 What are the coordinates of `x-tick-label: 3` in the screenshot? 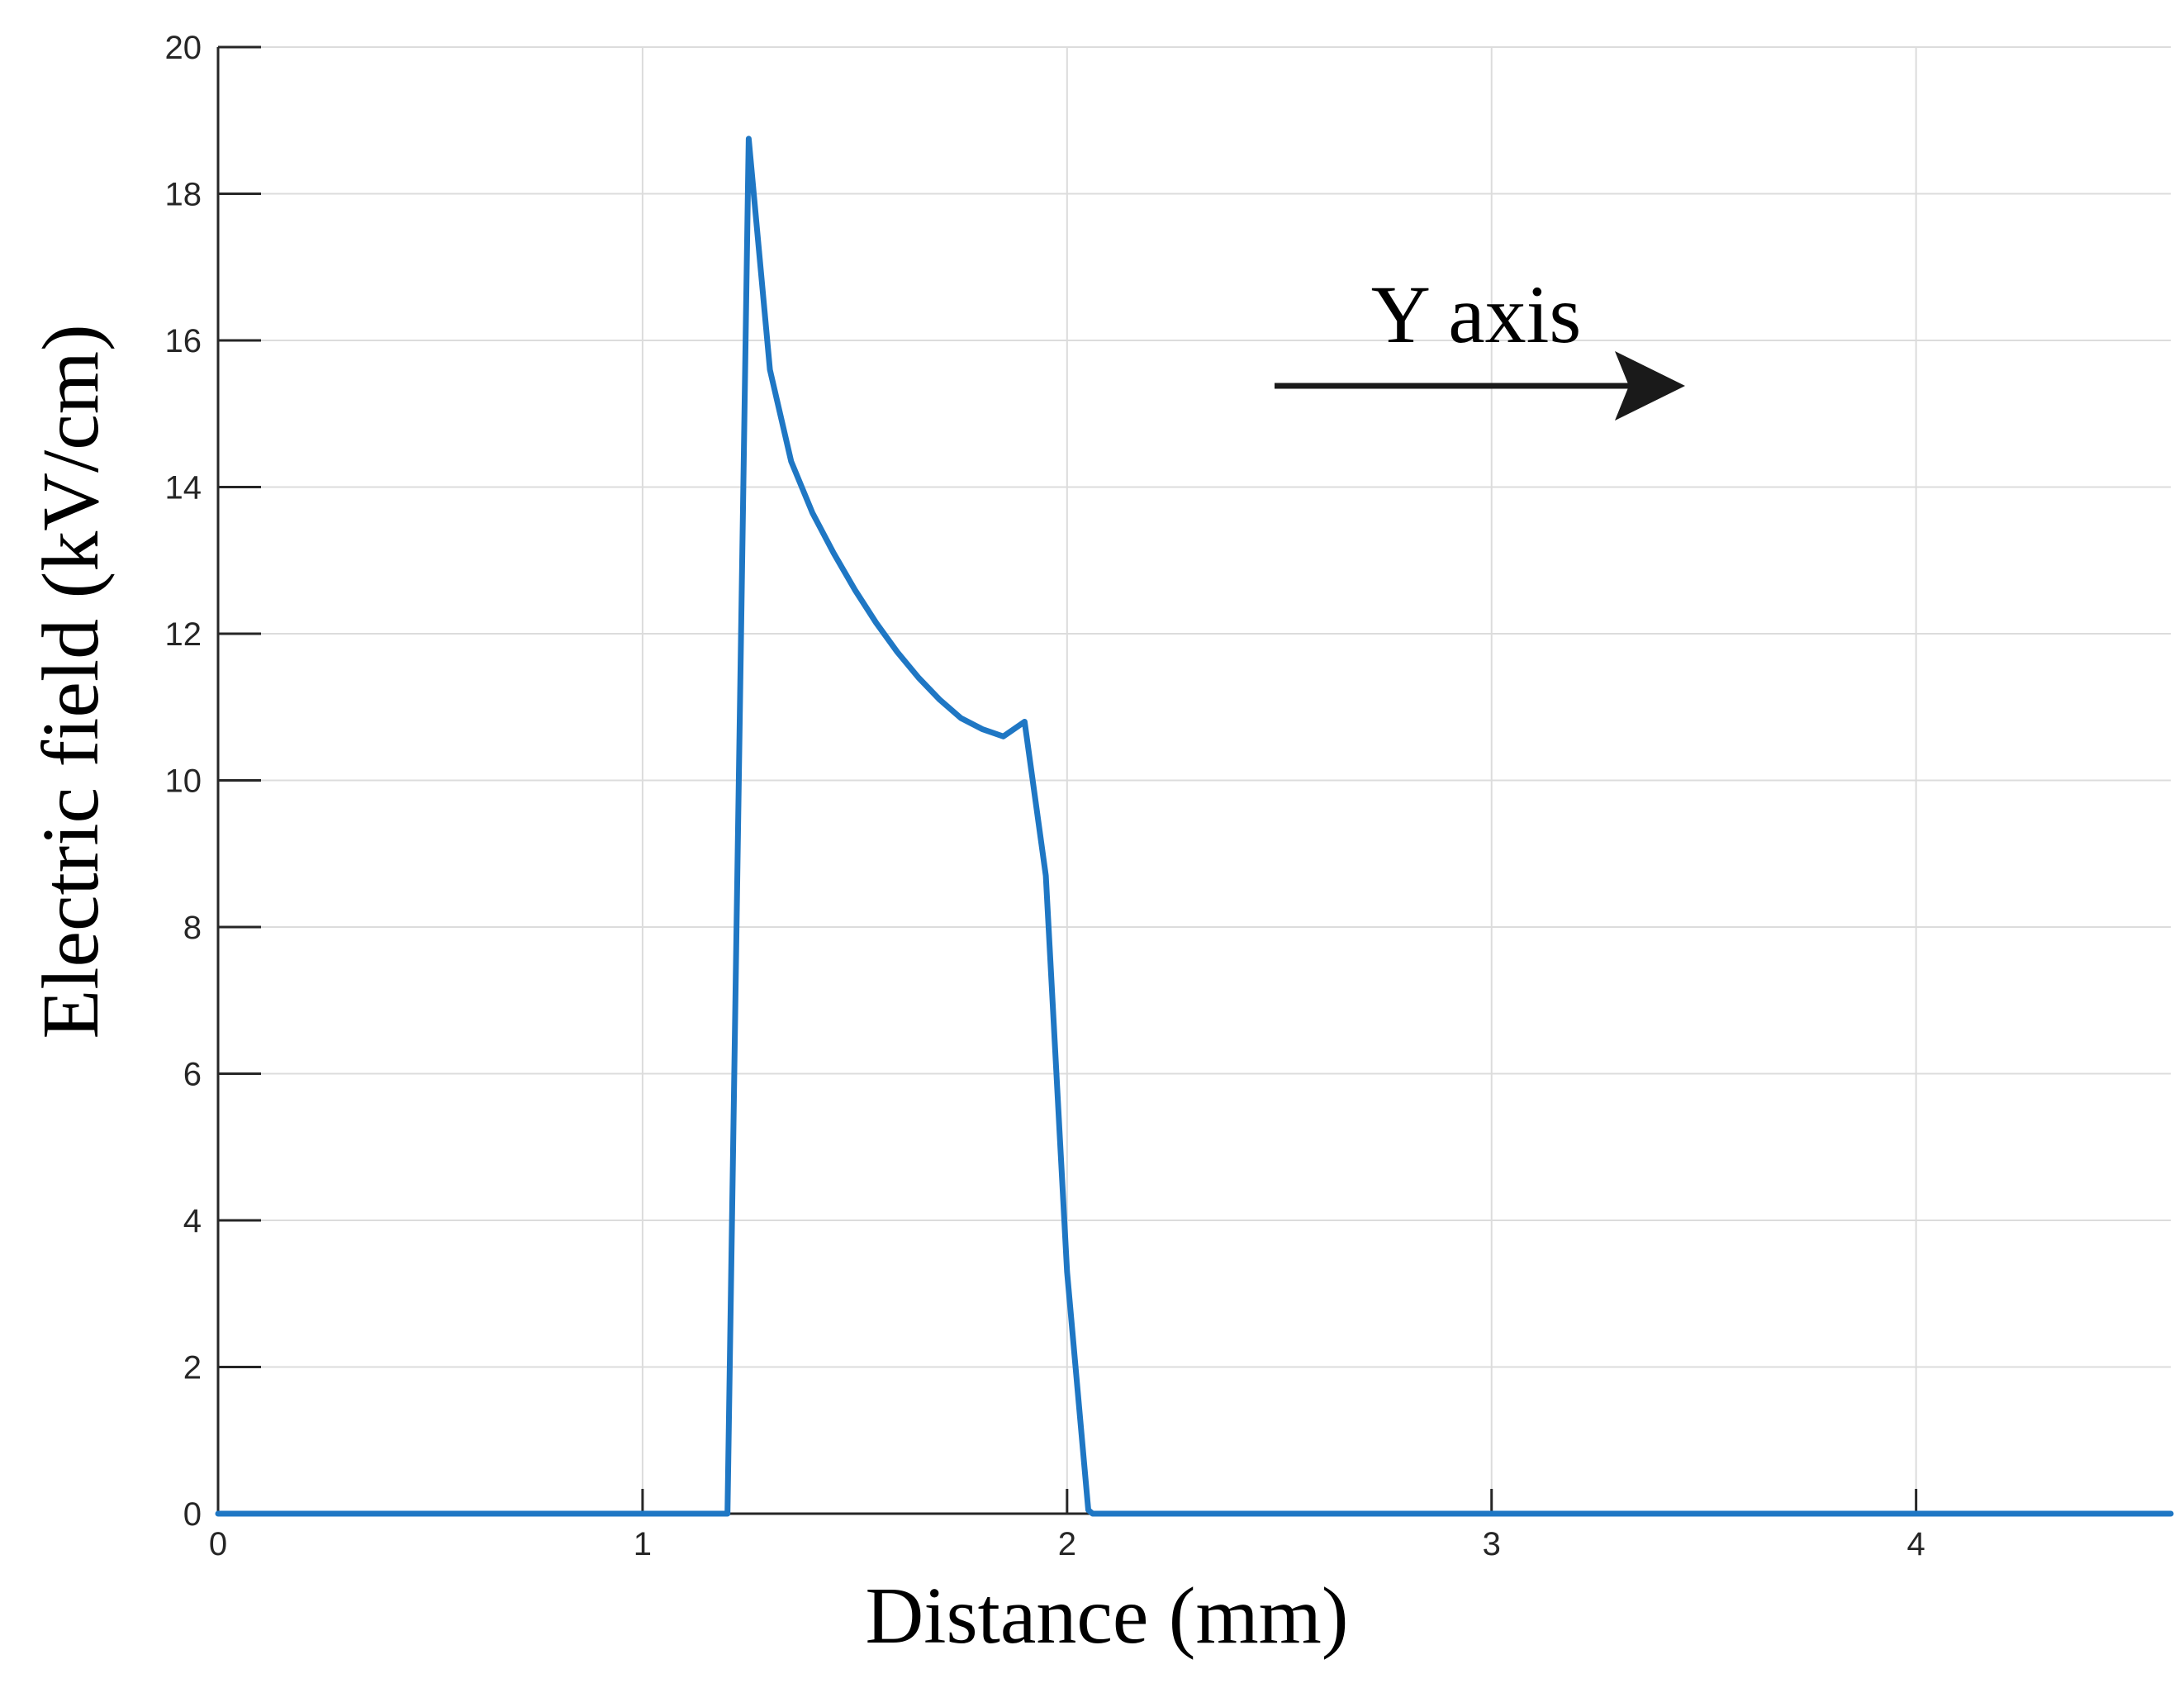 It's located at (1492, 1544).